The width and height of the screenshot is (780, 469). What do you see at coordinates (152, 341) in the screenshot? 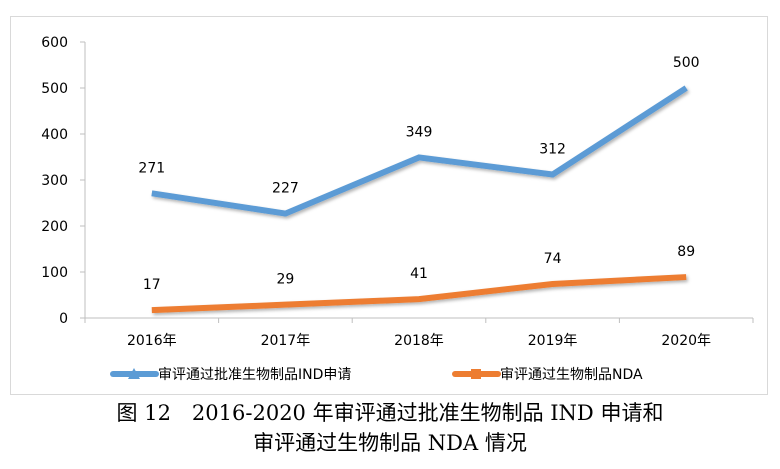
I see `x-tick-label: 2016年` at bounding box center [152, 341].